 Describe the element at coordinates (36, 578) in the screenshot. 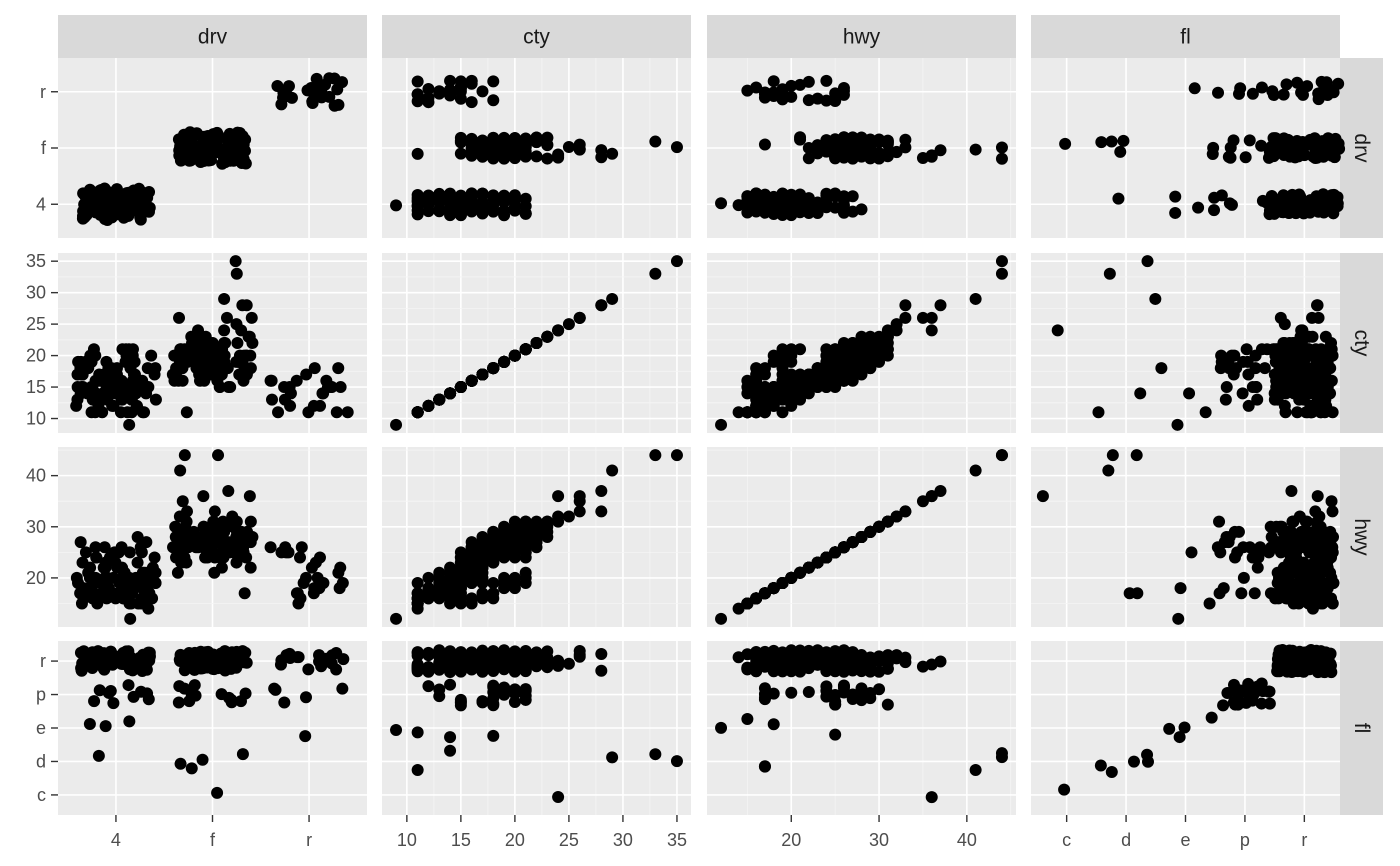

I see `y-tick-label-hwy: 20` at that location.